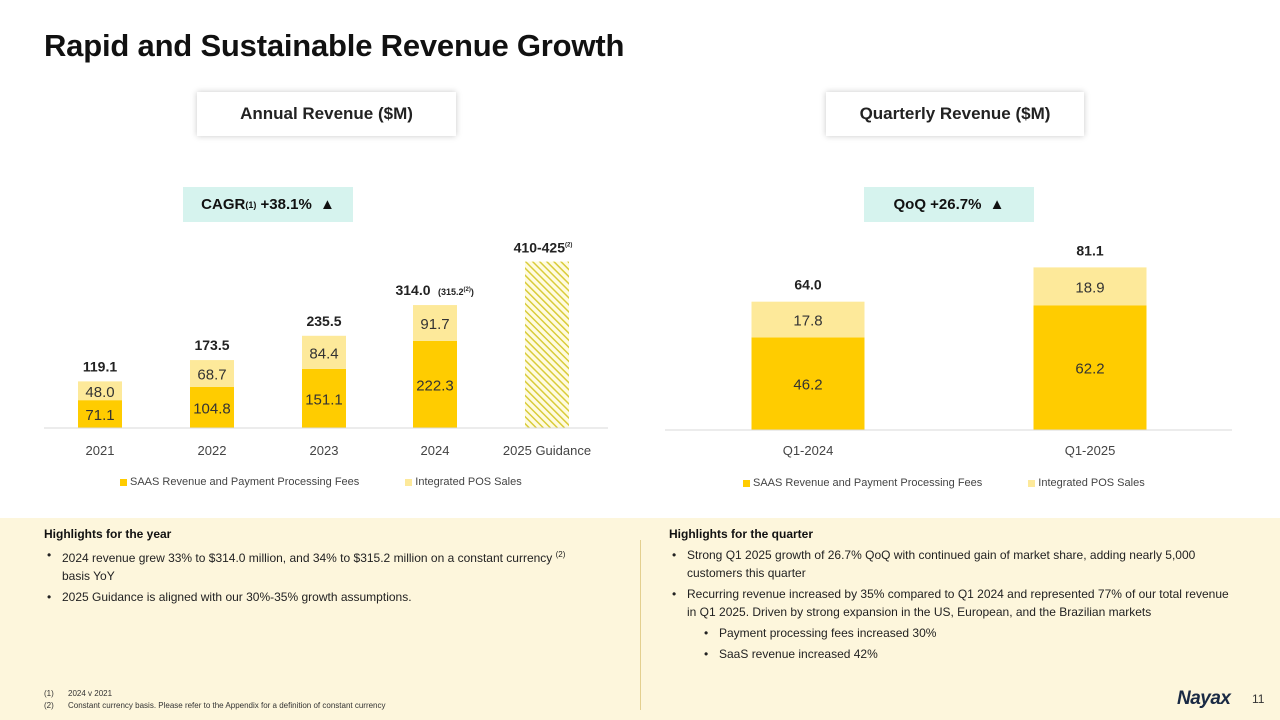 This screenshot has height=720, width=1280. Describe the element at coordinates (472, 292) in the screenshot. I see `close-paren: )` at that location.